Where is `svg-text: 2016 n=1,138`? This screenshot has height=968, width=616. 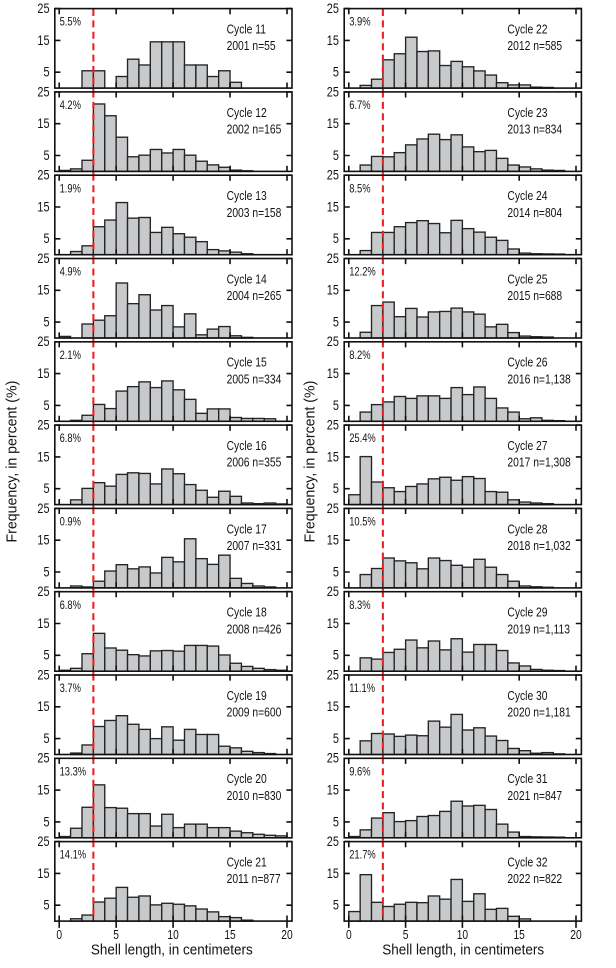 svg-text: 2016 n=1,138 is located at coordinates (538, 379).